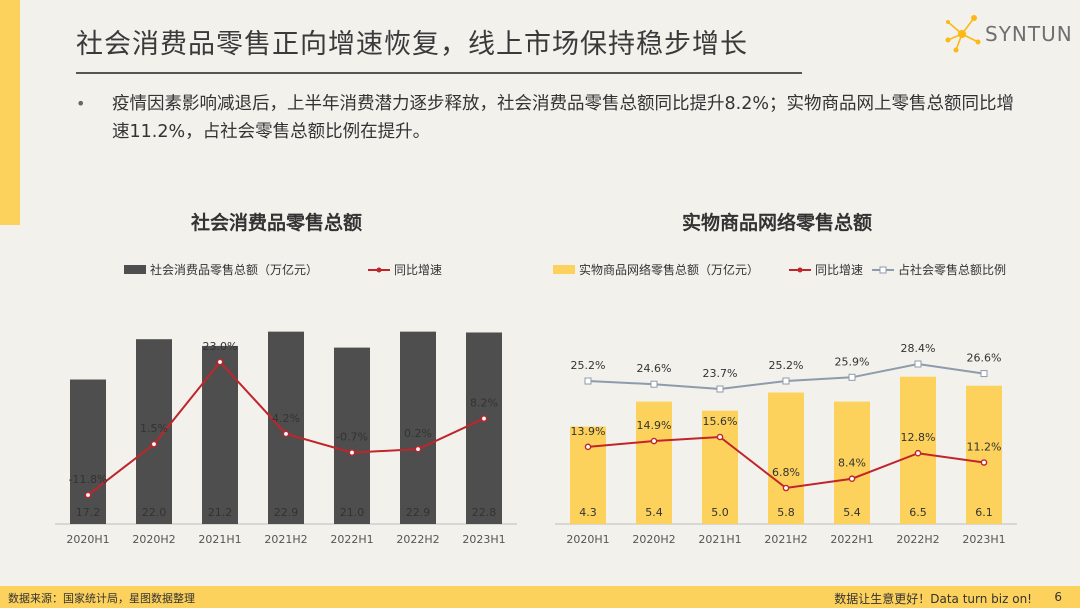 This screenshot has width=1080, height=608. What do you see at coordinates (484, 403) in the screenshot?
I see `growth-value-label: 8.2%` at bounding box center [484, 403].